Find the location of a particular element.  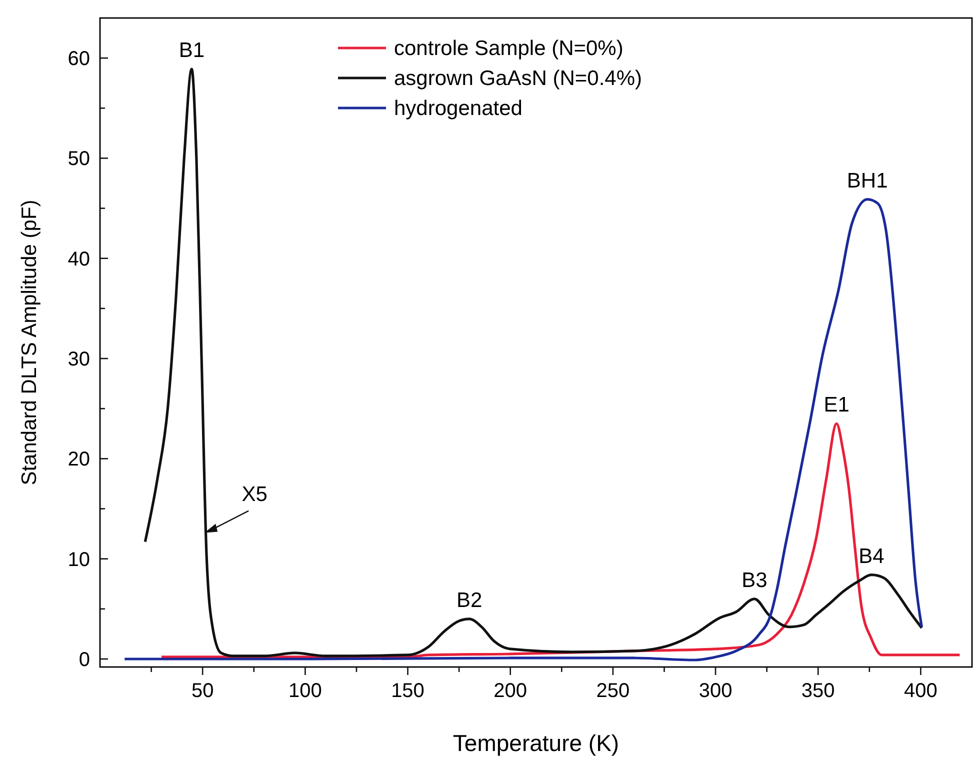

annotation: E1 is located at coordinates (837, 405).